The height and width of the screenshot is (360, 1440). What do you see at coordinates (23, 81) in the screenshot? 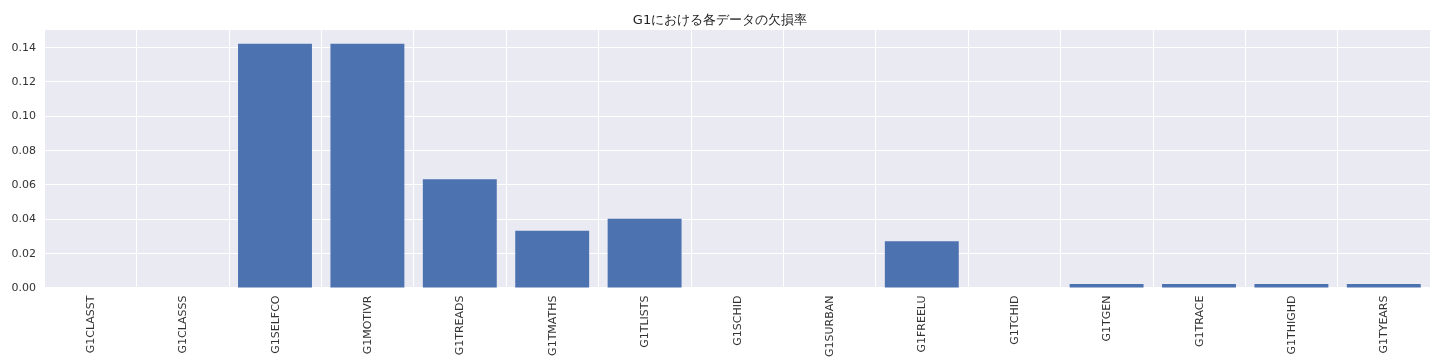
I see `y-tick-label: 0.12` at bounding box center [23, 81].